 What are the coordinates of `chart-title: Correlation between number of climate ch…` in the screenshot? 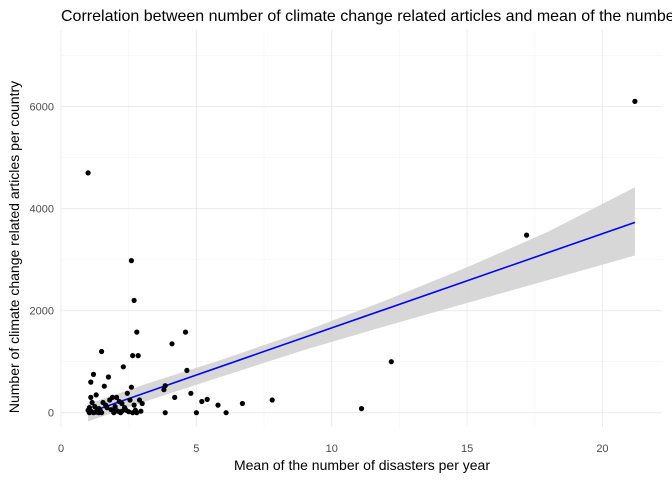 It's located at (366, 16).